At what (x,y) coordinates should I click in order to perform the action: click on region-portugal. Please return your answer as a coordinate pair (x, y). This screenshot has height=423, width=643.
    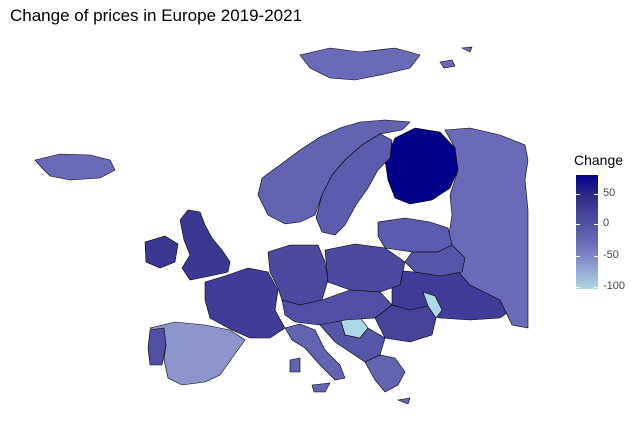
    Looking at the image, I should click on (157, 346).